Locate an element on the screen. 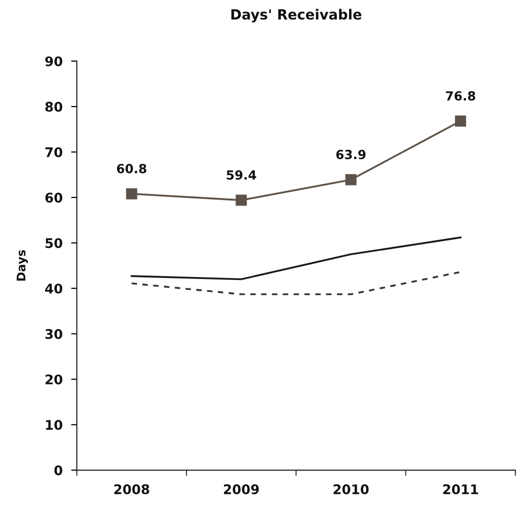  x-tick-label: 2009 is located at coordinates (241, 489).